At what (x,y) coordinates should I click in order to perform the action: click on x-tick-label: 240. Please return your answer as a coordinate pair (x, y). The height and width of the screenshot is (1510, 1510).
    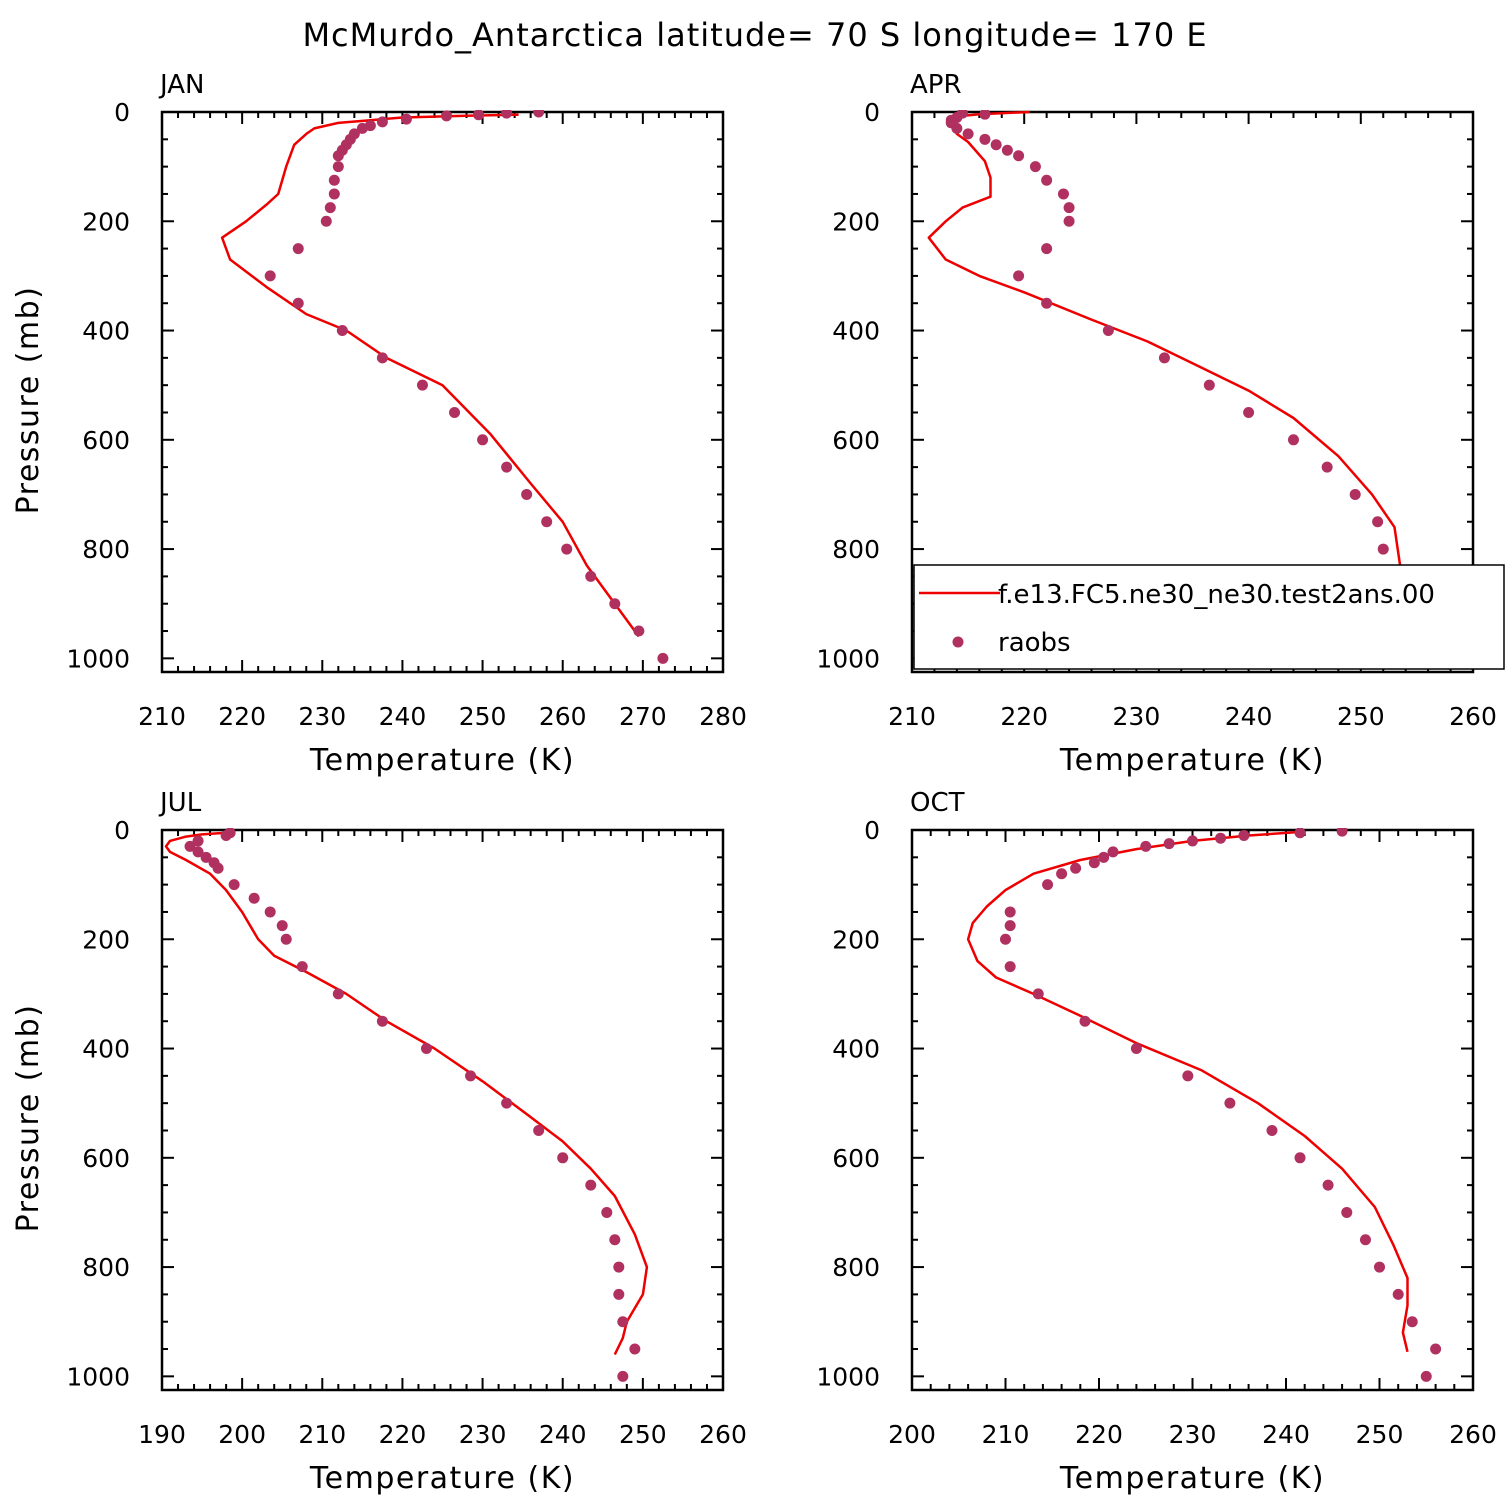
    Looking at the image, I should click on (403, 716).